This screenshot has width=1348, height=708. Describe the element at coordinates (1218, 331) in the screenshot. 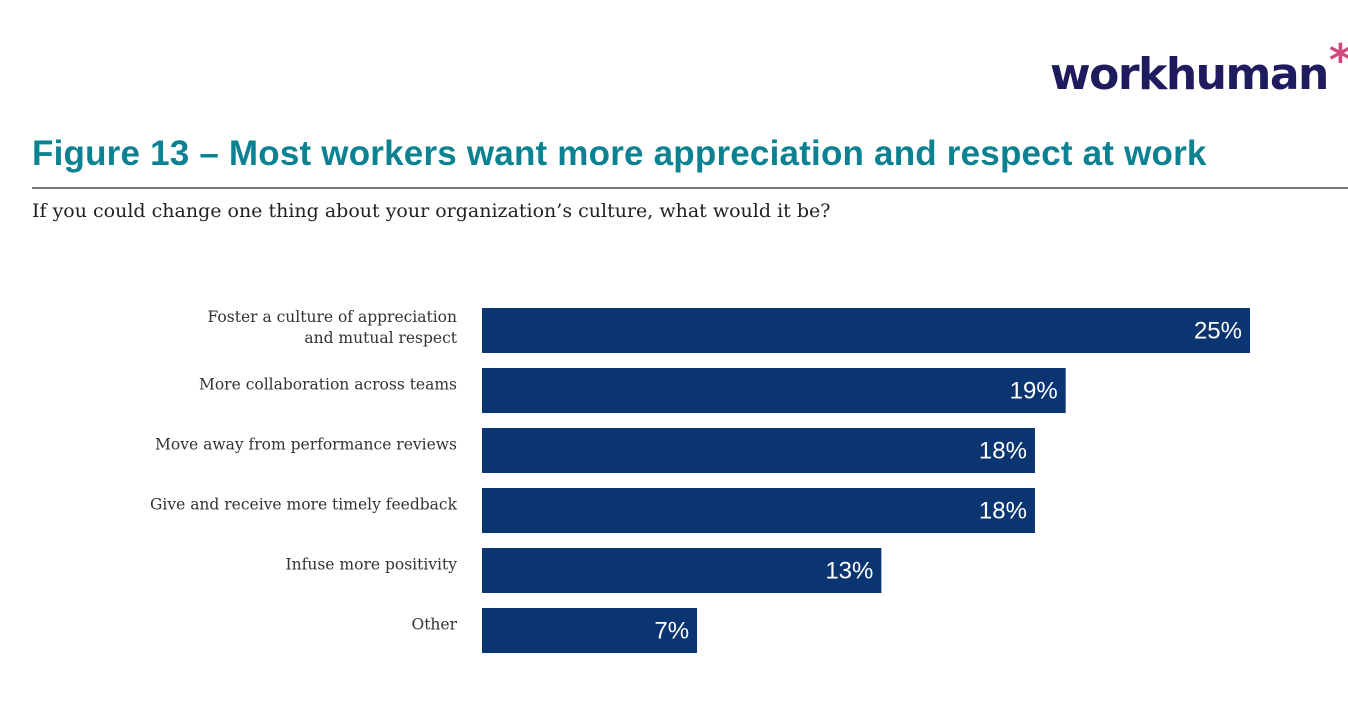

I see `bar-value-label: 25%` at that location.